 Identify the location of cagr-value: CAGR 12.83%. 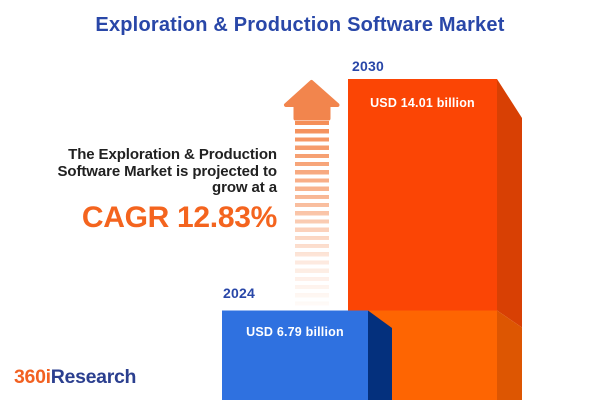
(179, 217).